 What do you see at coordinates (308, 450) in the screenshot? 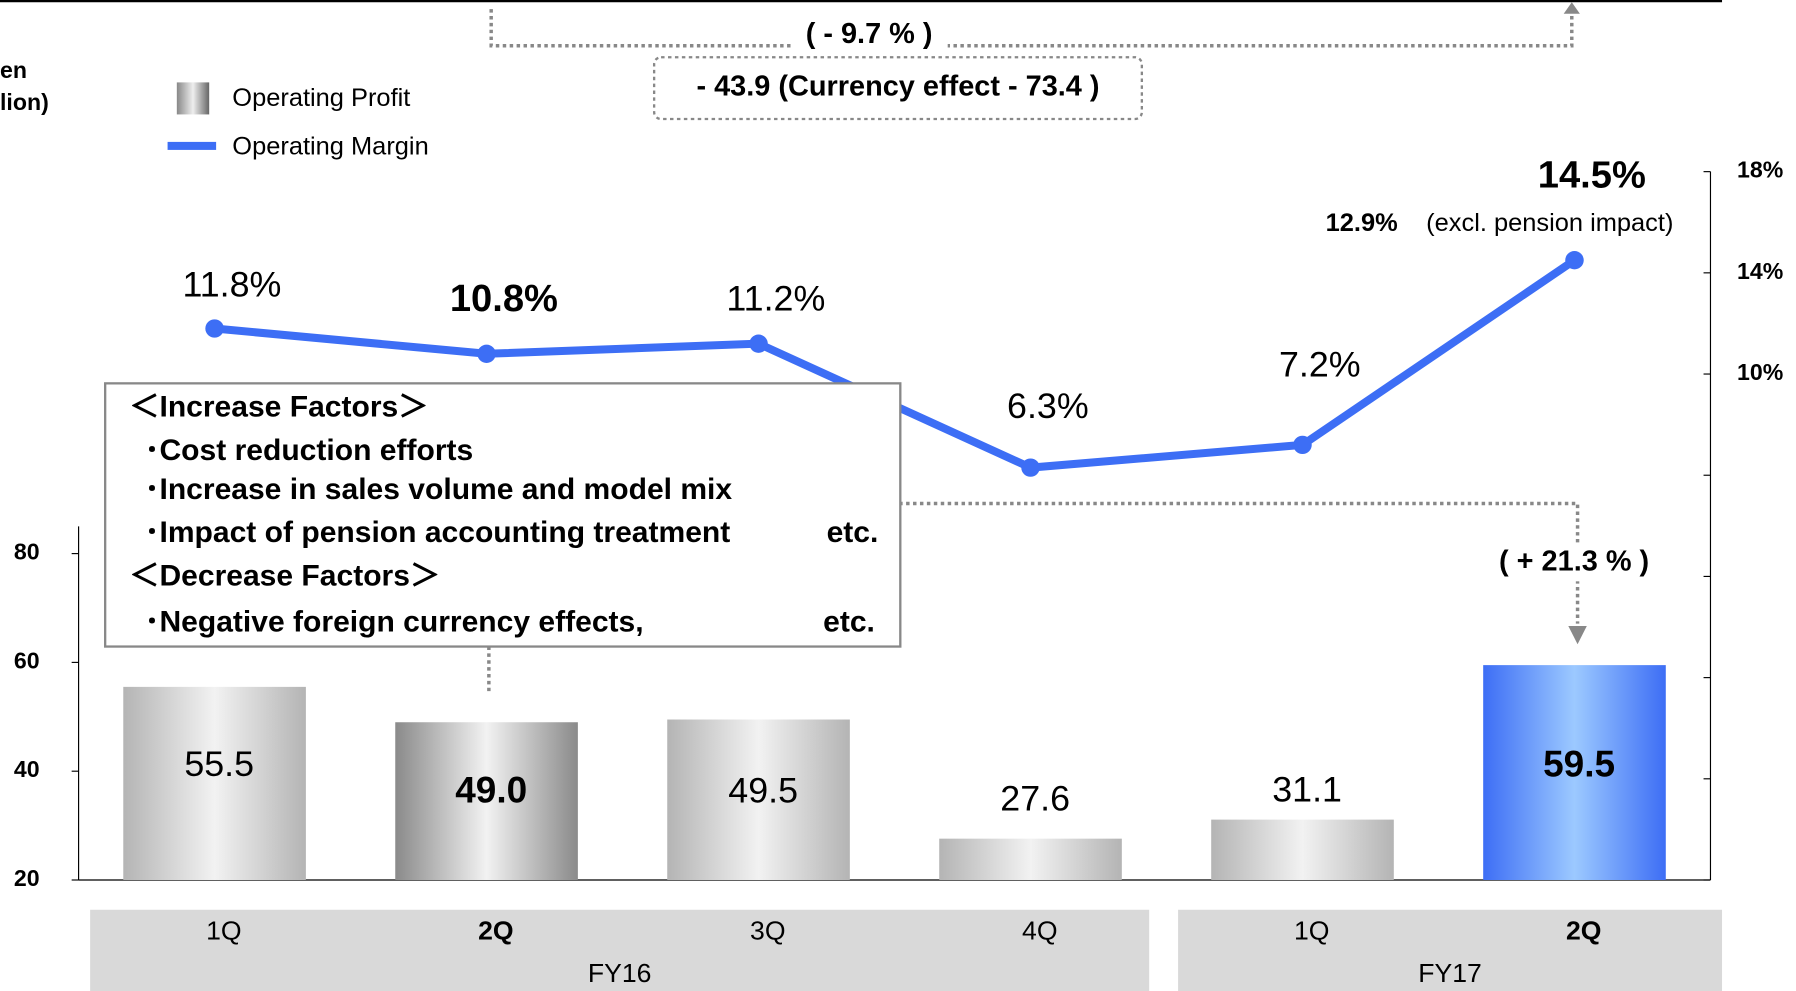
I see `factor: ･Cost reduction efforts` at bounding box center [308, 450].